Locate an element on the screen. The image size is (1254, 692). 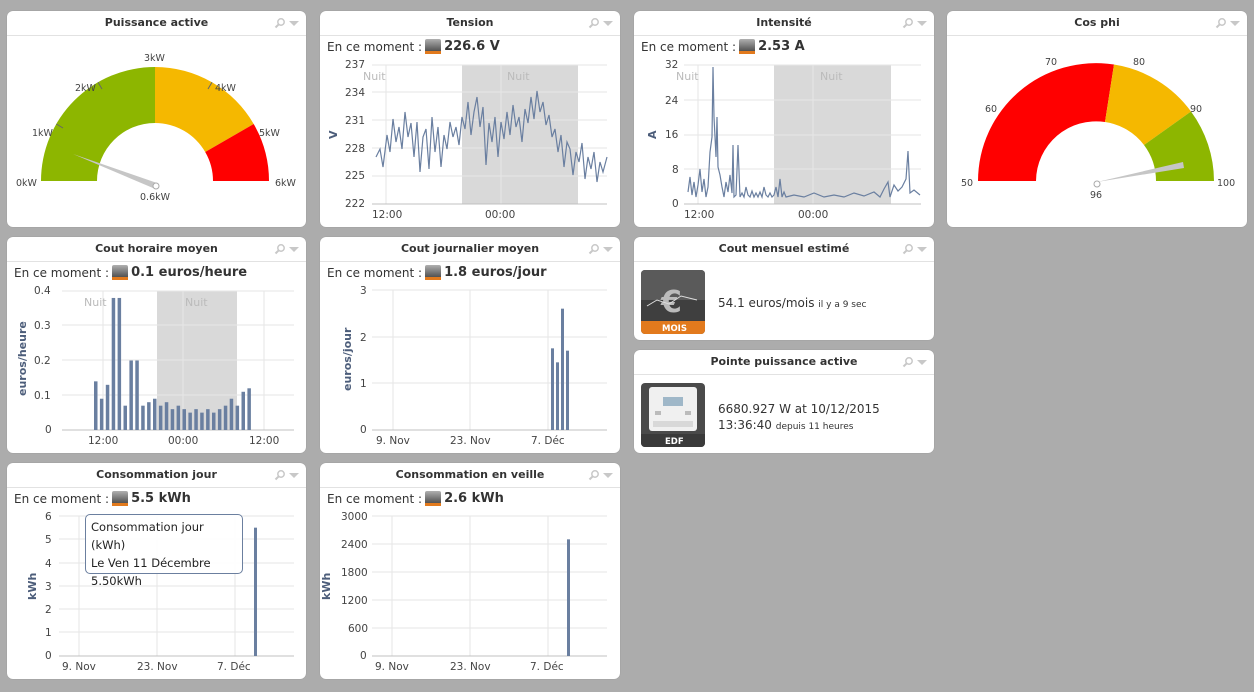
widget-header: Puissance active is located at coordinates (156, 23).